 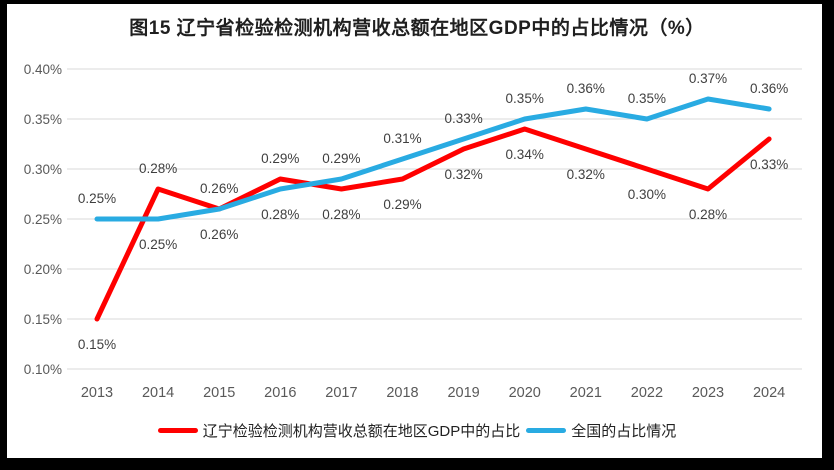 What do you see at coordinates (463, 118) in the screenshot?
I see `data-label-national: 0.33%` at bounding box center [463, 118].